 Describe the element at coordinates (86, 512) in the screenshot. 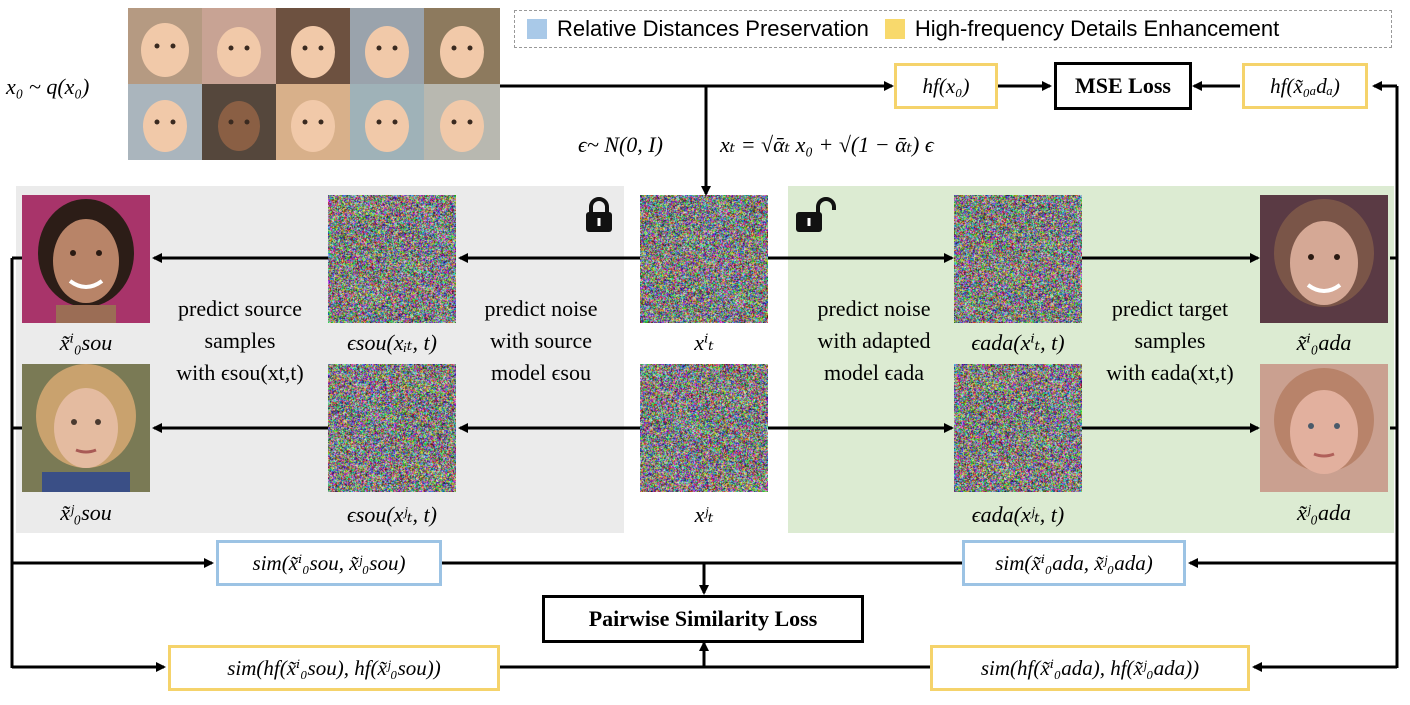

I see `x0-sou-j-label: x̃ʲ₀sou` at that location.